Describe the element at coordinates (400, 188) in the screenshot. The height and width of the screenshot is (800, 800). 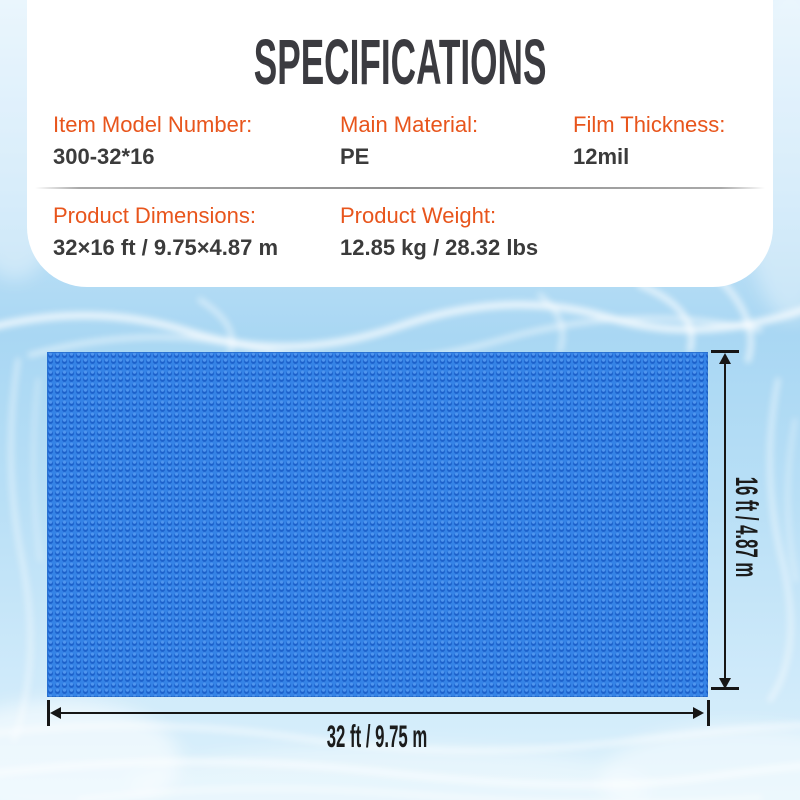
I see `spec-divider` at that location.